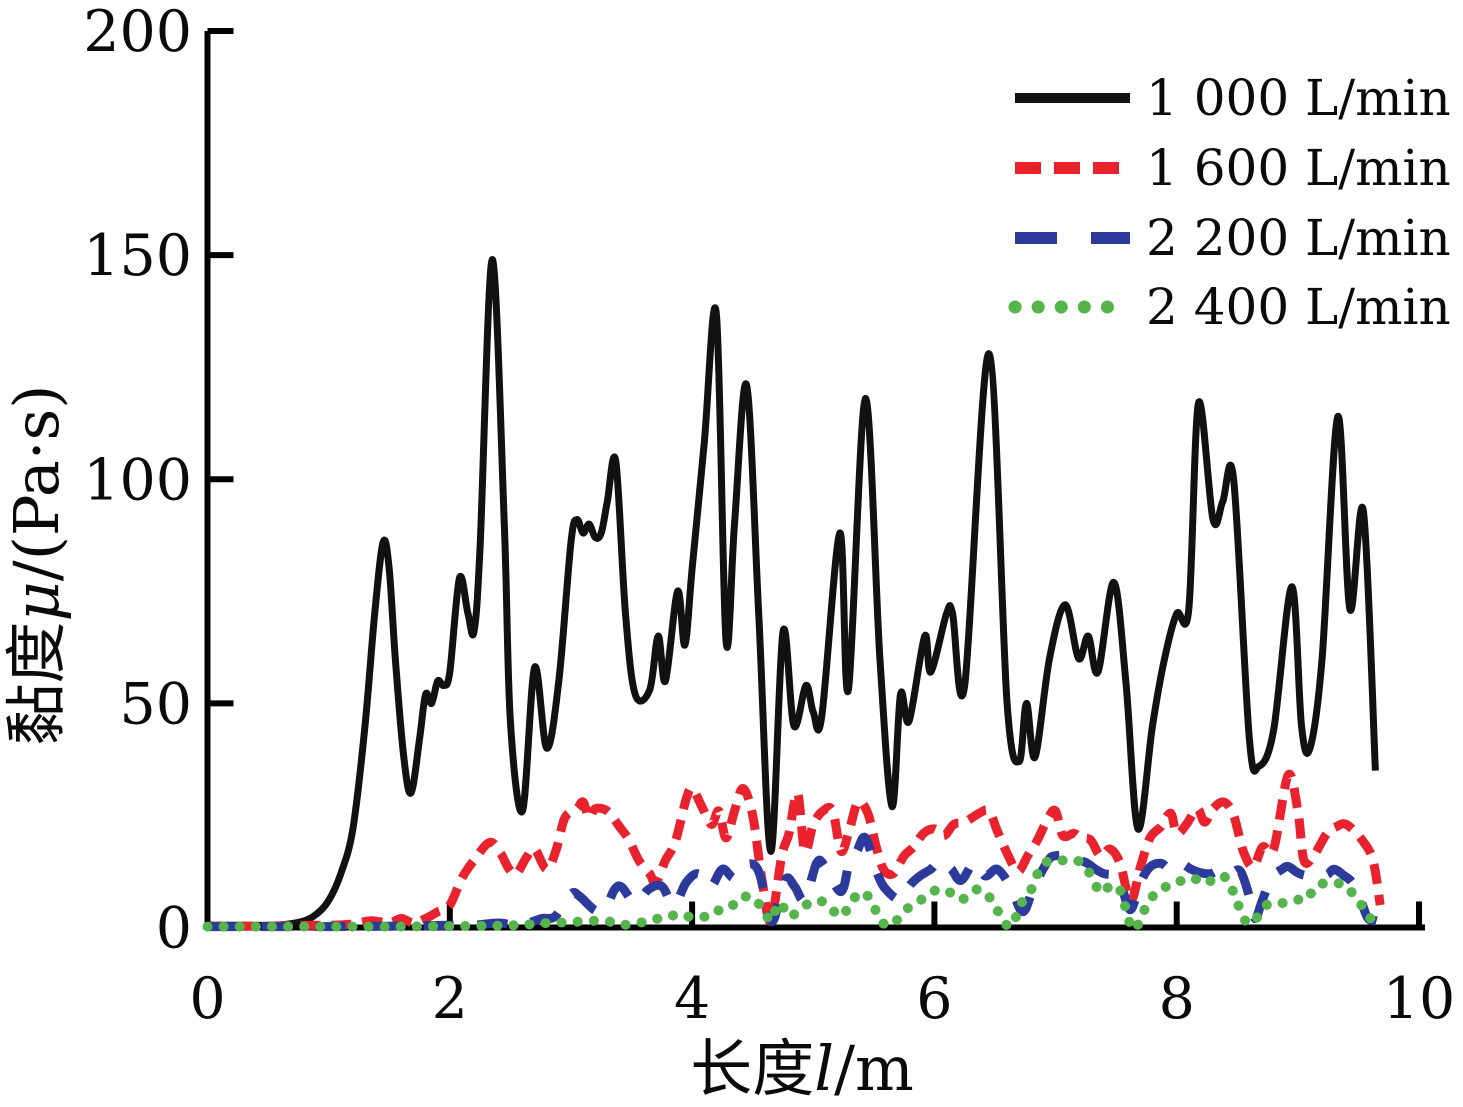 The width and height of the screenshot is (1463, 1107). Describe the element at coordinates (220, 367) in the screenshot. I see `y-axis-ticks` at that location.